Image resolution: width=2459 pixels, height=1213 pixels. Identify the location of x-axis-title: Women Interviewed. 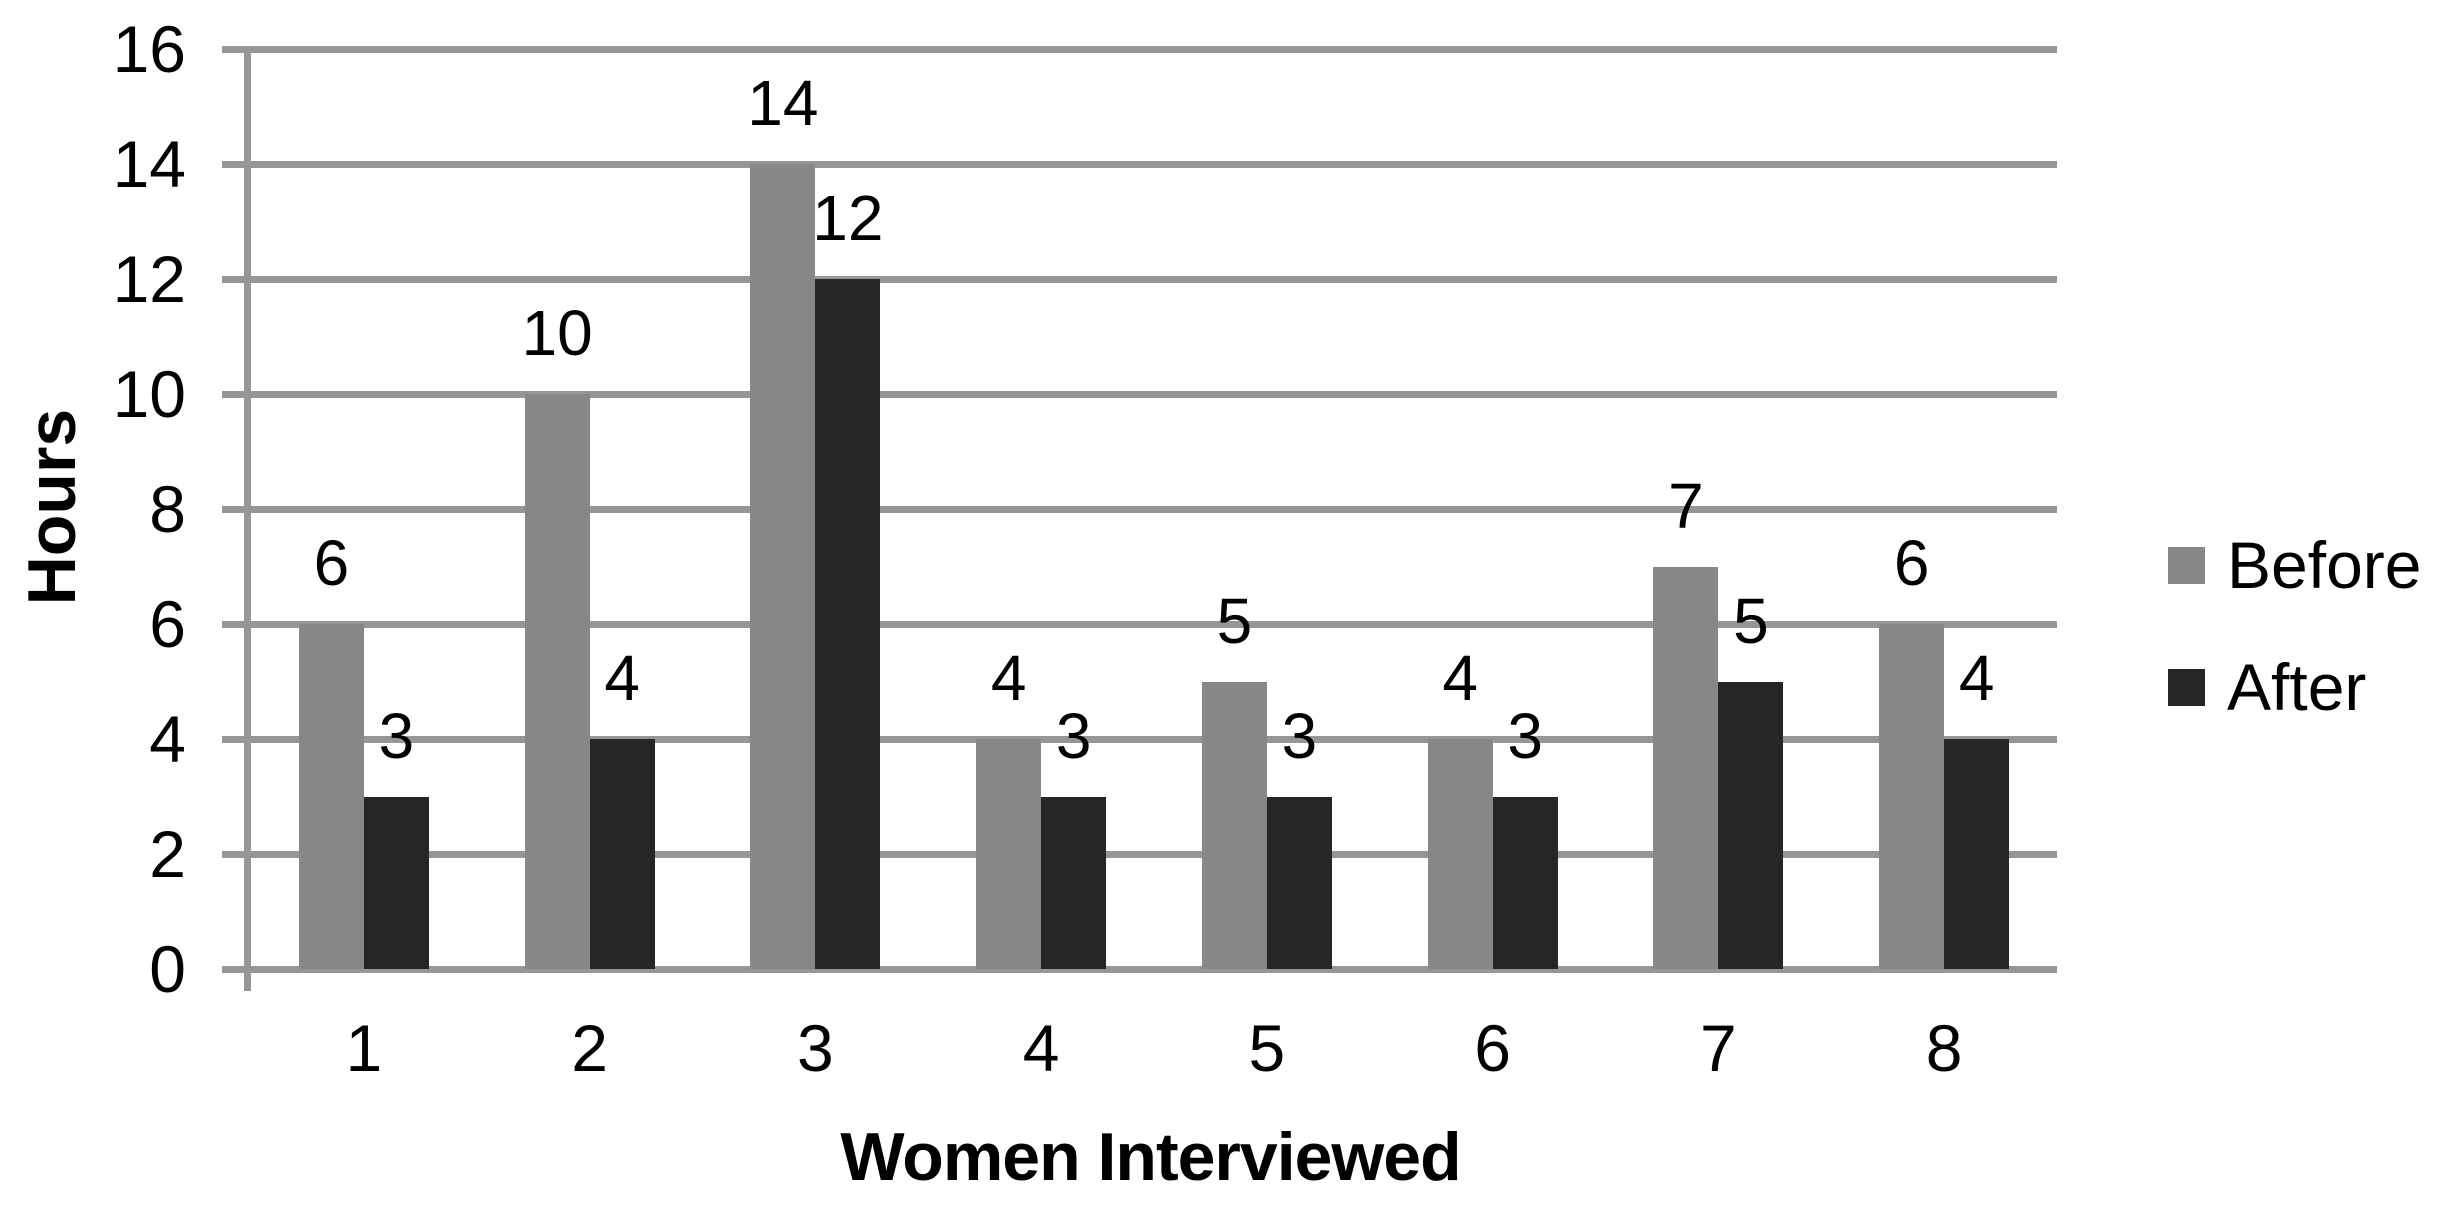
(1150, 1157).